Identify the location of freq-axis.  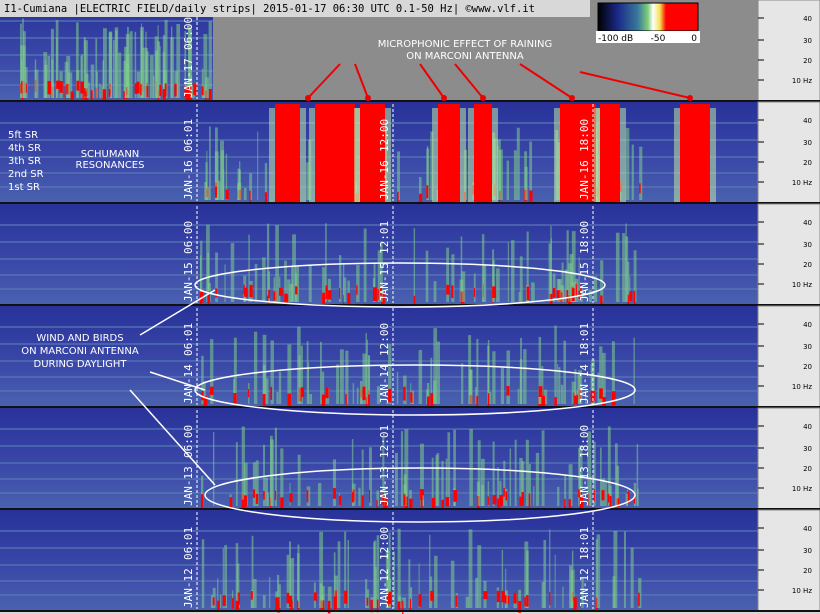
(788, 458).